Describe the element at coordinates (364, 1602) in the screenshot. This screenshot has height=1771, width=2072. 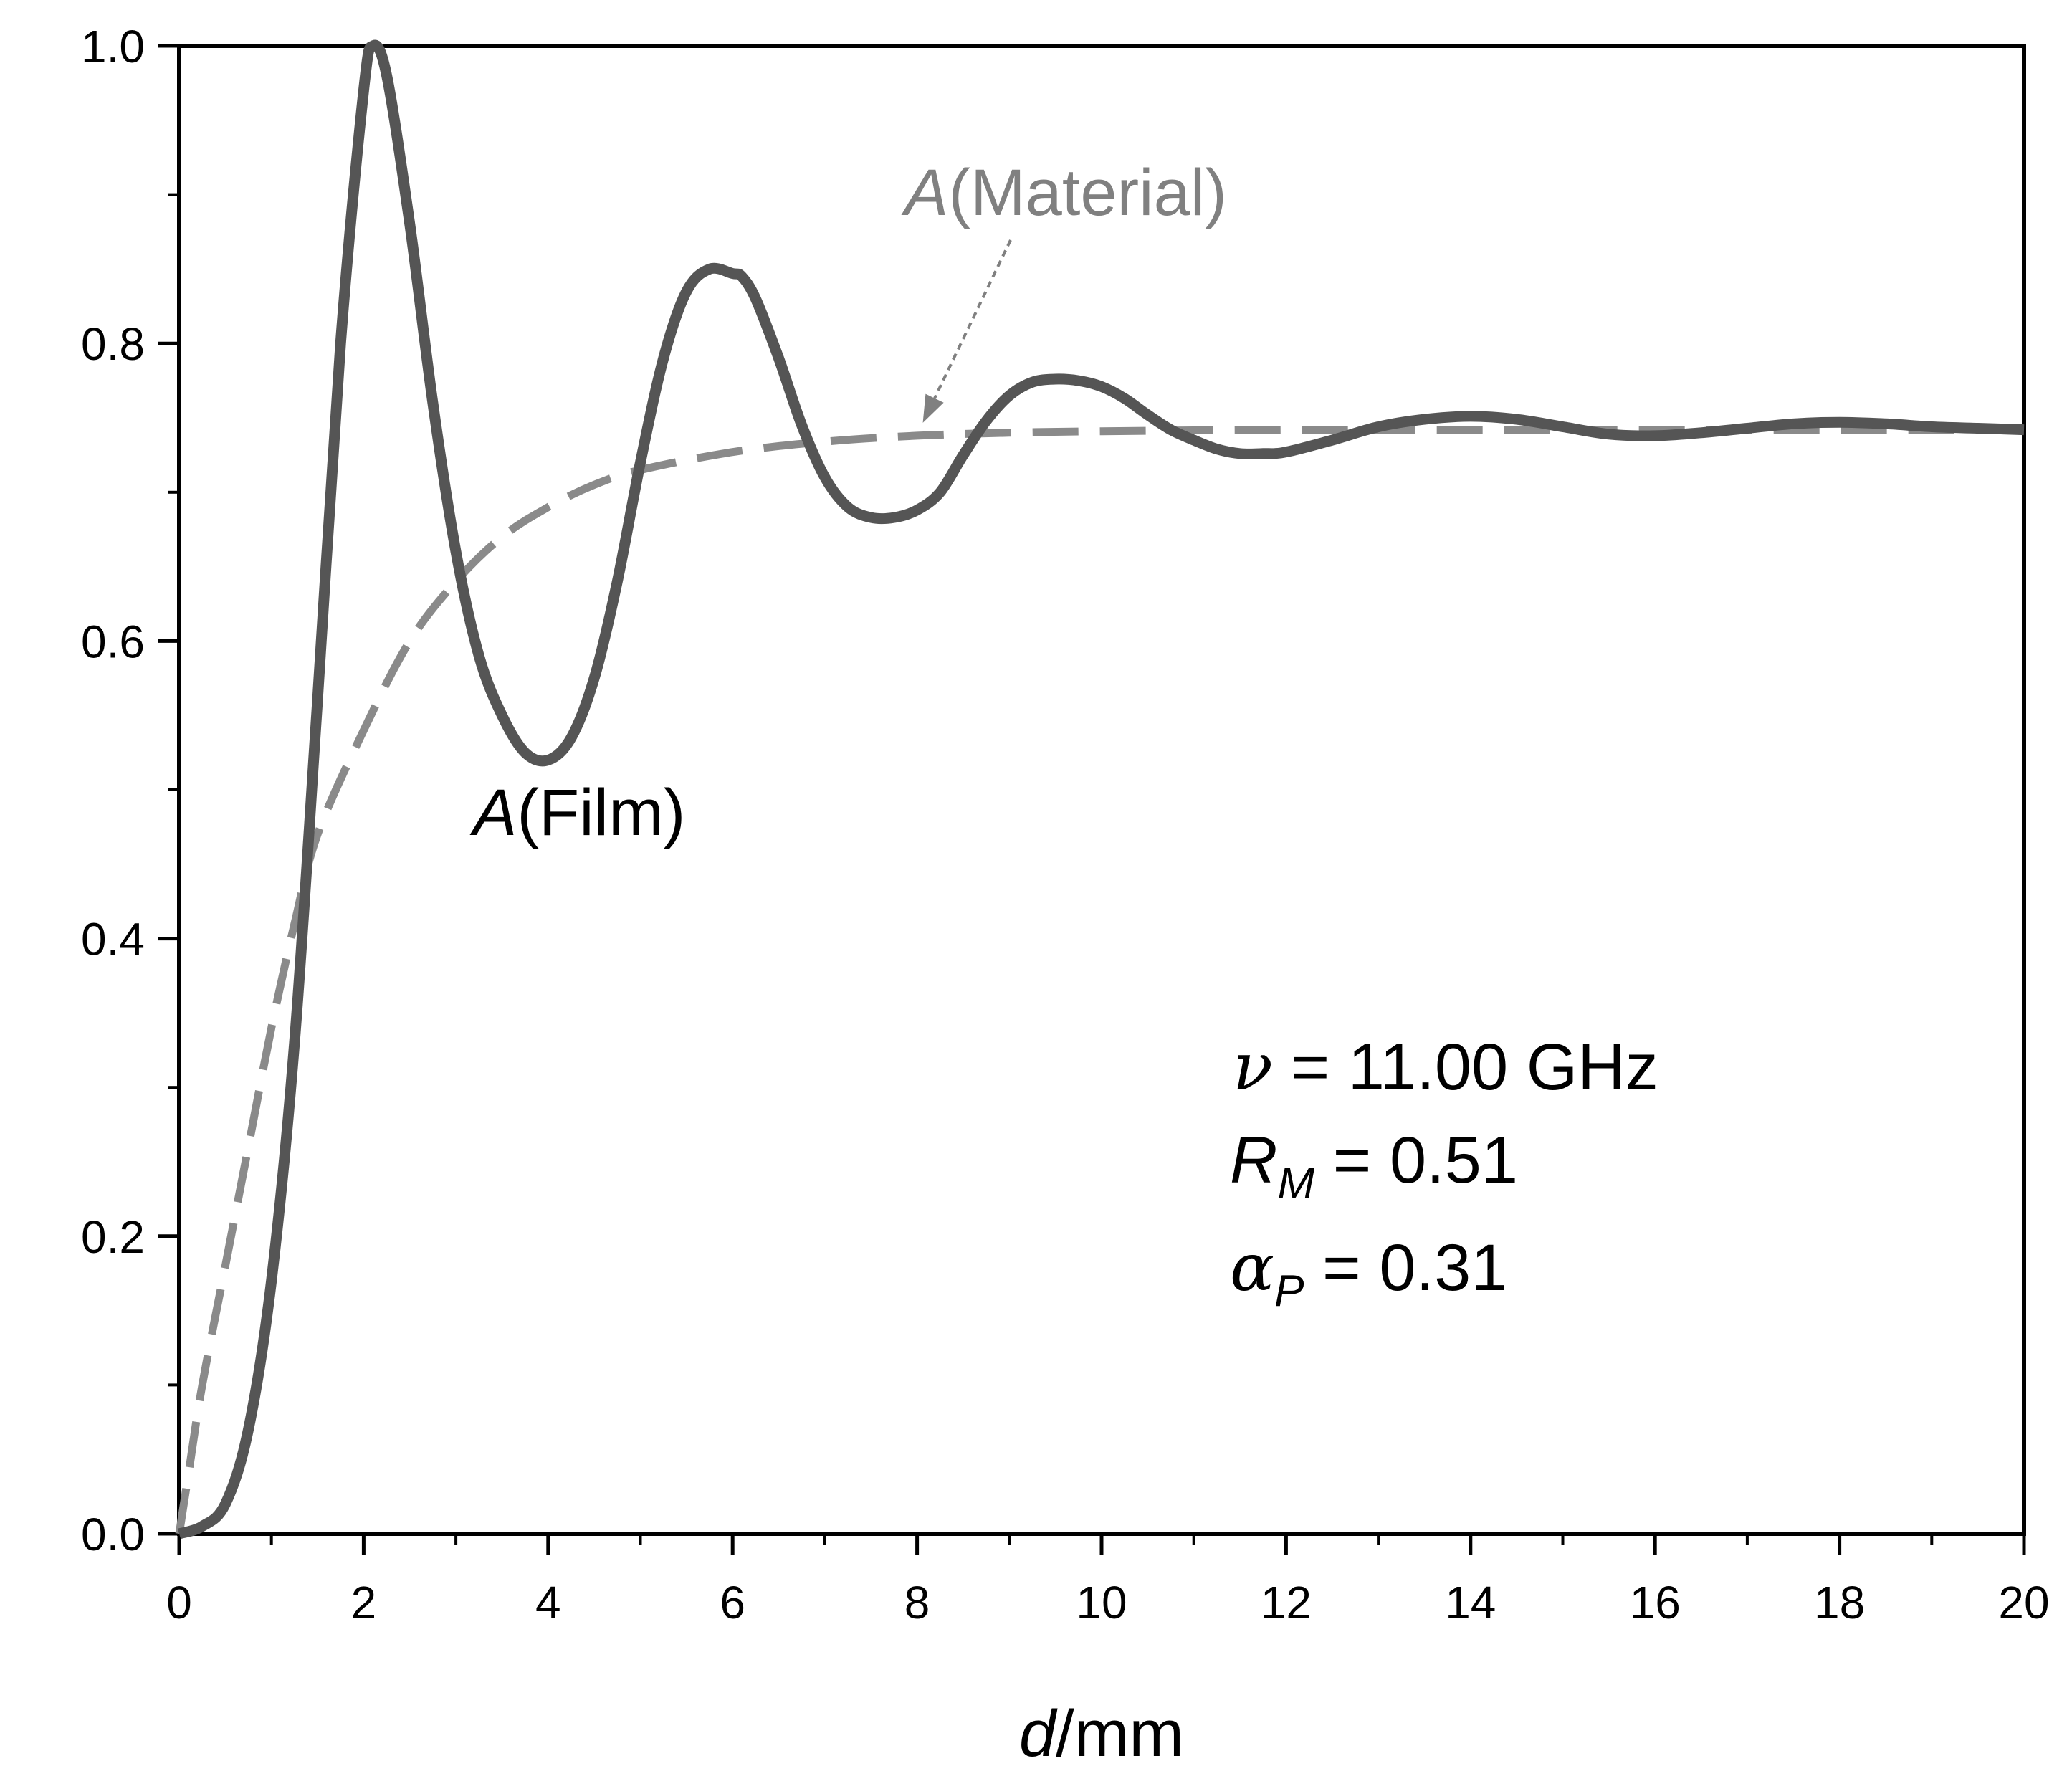
I see `x-tick-label: 2` at that location.